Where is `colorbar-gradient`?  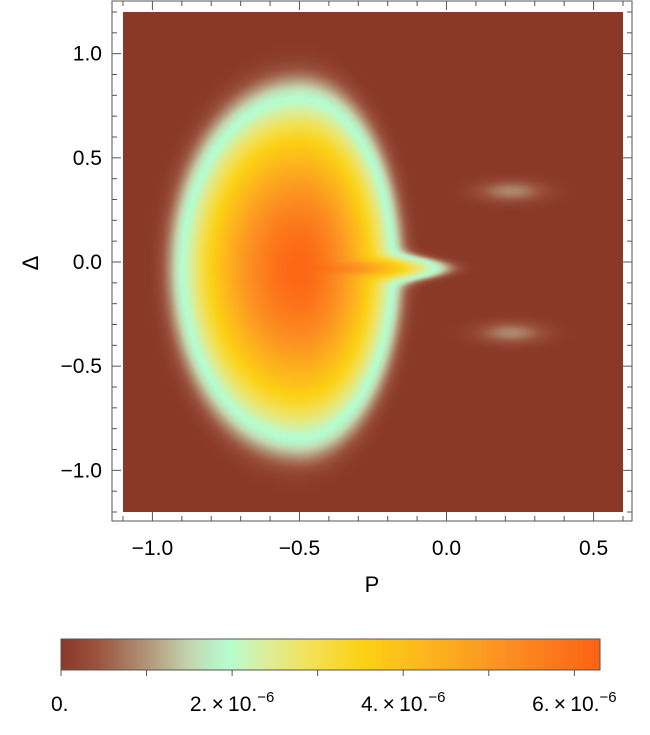
colorbar-gradient is located at coordinates (330, 654).